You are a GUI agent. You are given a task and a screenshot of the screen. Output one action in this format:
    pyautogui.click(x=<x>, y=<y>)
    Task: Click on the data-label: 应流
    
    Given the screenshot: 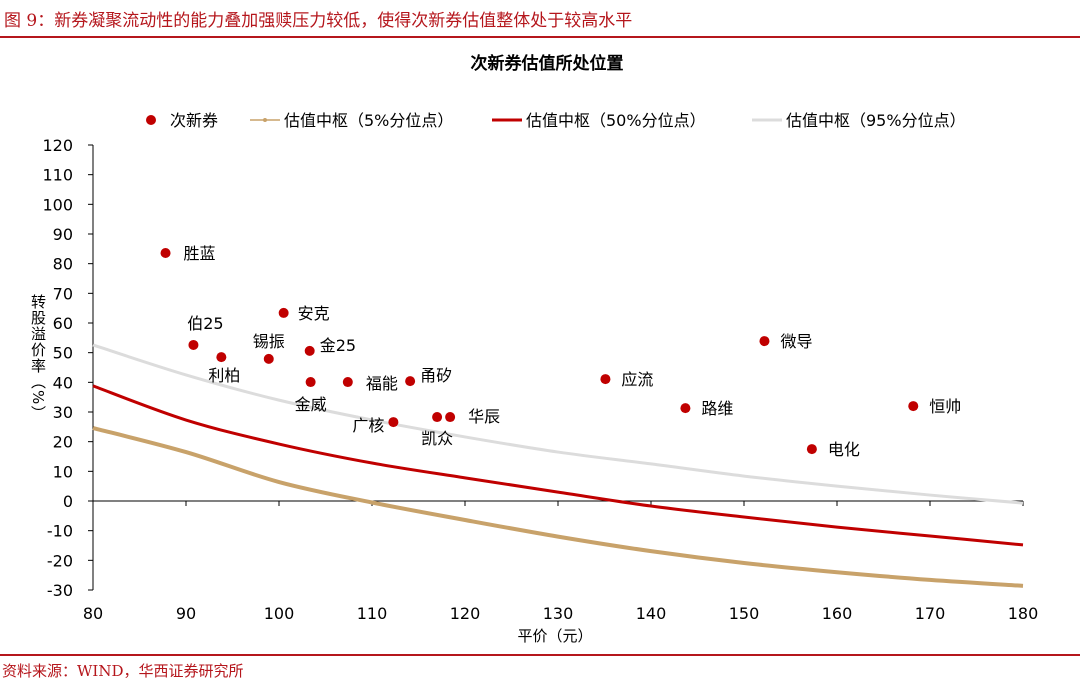 What is the action you would take?
    pyautogui.click(x=637, y=379)
    